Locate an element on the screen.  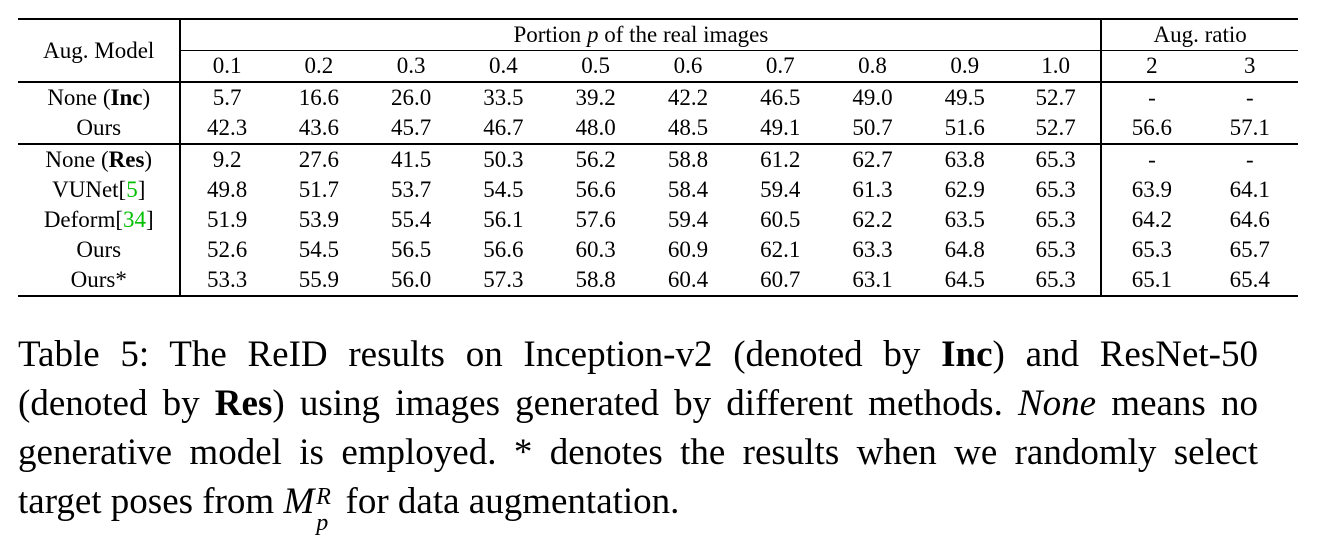
portion-value-cell: 51.6 is located at coordinates (964, 127).